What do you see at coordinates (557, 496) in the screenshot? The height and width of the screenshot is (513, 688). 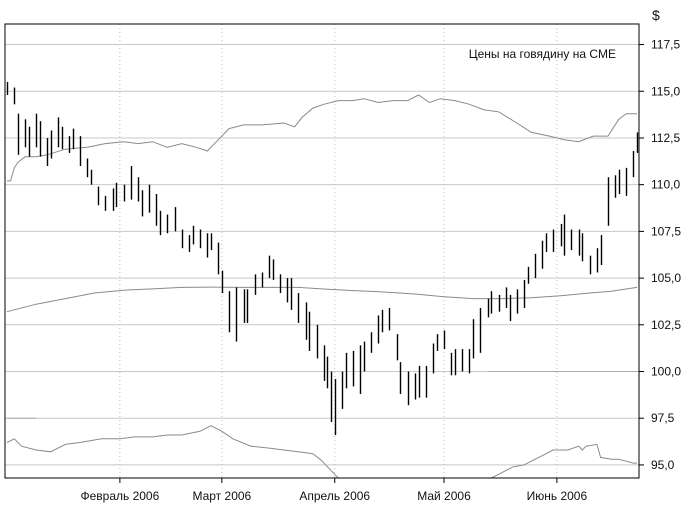 I see `x-tick-label: Июнь 2006` at bounding box center [557, 496].